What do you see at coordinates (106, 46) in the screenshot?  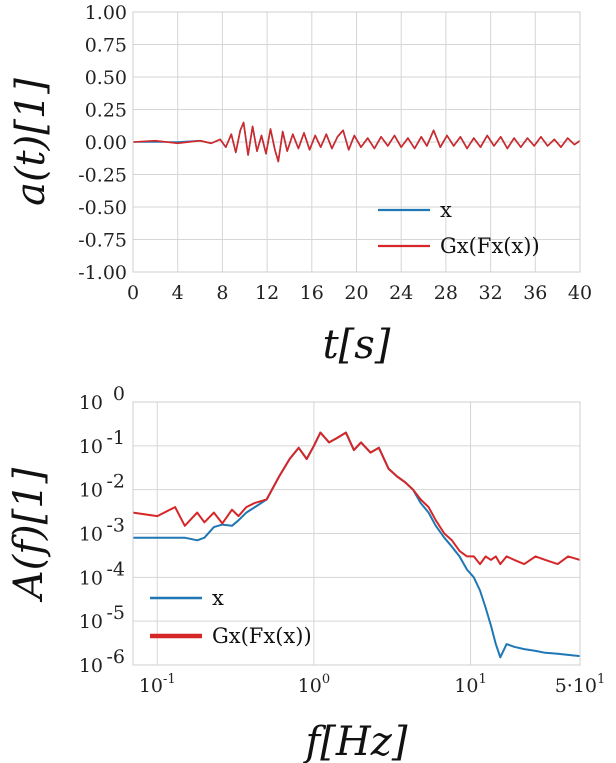 I see `y-tick-label: 0.75` at bounding box center [106, 46].